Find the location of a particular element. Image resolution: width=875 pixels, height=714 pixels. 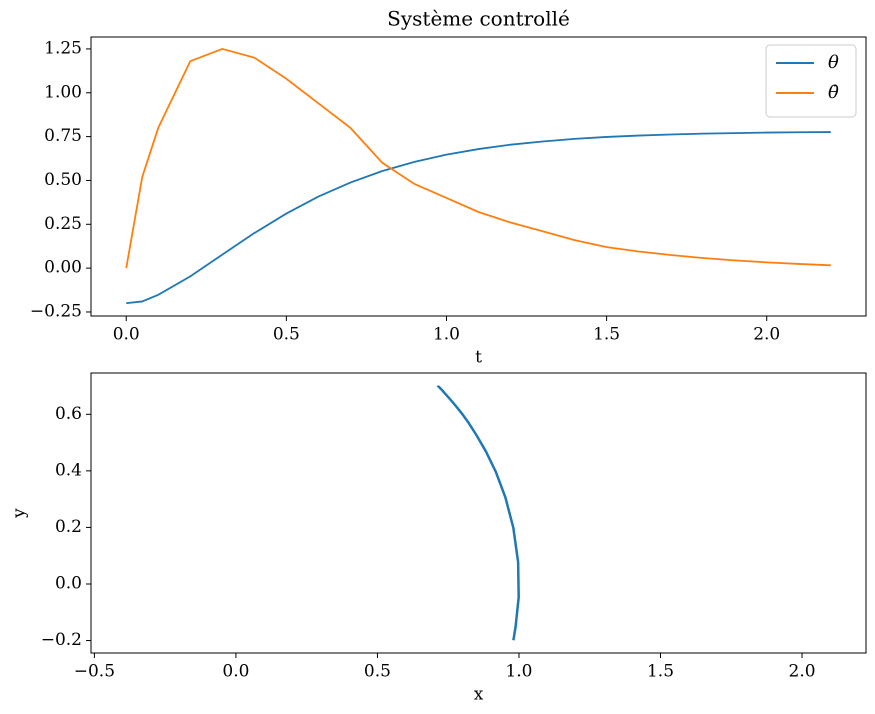

legend-label: θ̇ is located at coordinates (833, 92).